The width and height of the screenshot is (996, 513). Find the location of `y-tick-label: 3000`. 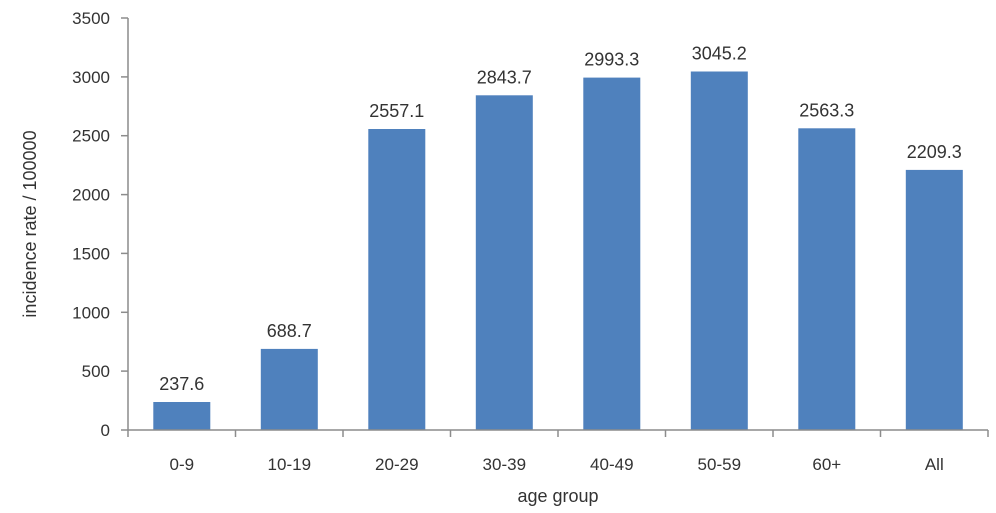

y-tick-label: 3000 is located at coordinates (91, 77).